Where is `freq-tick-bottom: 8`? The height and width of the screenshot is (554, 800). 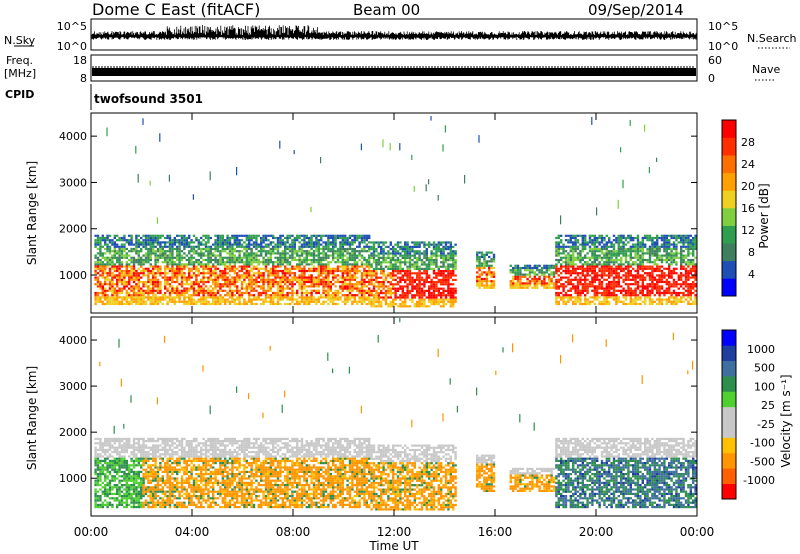
freq-tick-bottom: 8 is located at coordinates (83, 78).